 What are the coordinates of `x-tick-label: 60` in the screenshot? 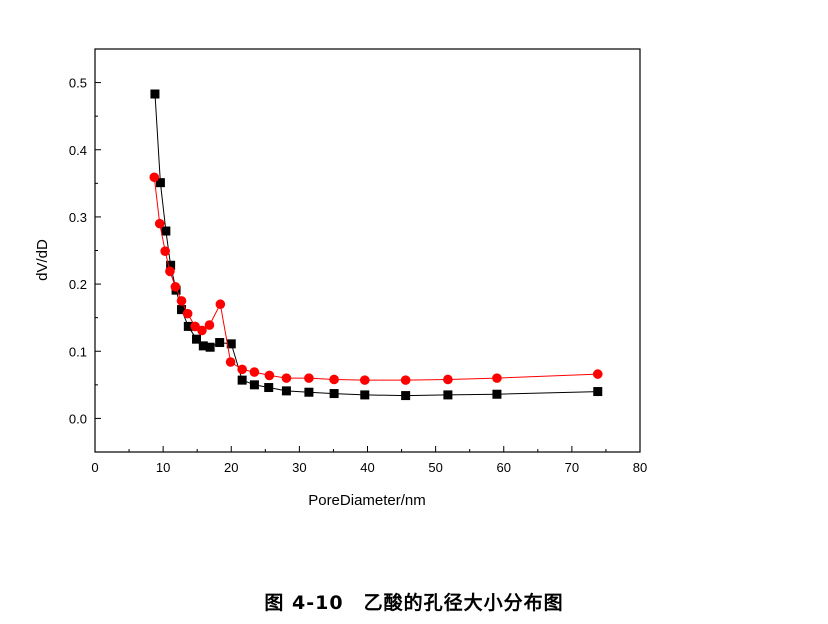 It's located at (504, 467).